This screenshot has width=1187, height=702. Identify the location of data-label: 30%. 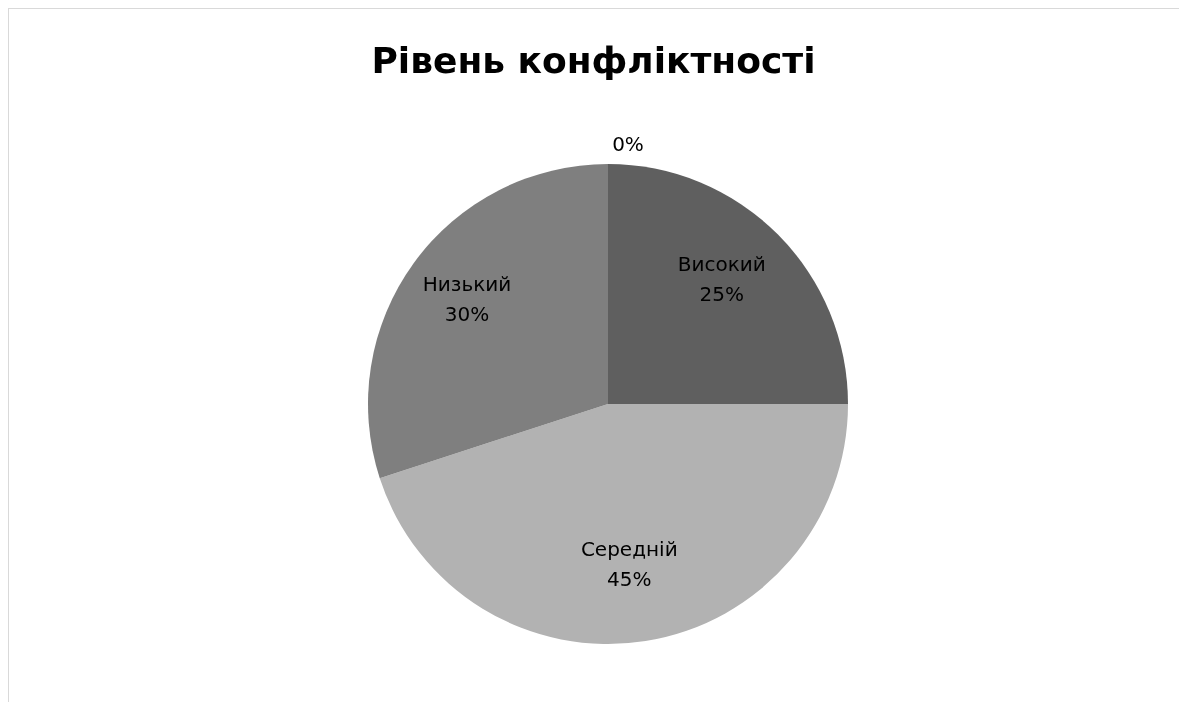
(467, 314).